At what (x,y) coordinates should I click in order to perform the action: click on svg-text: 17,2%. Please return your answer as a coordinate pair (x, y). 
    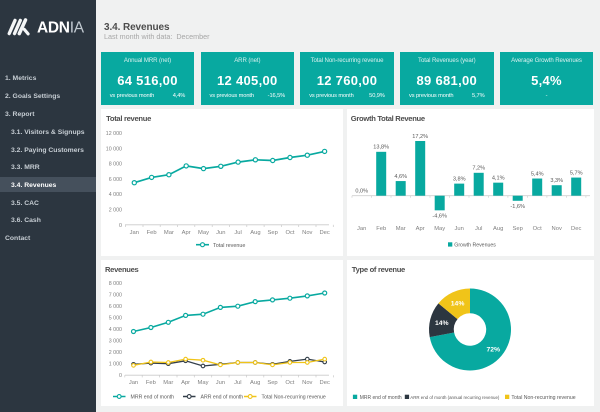
    Looking at the image, I should click on (420, 137).